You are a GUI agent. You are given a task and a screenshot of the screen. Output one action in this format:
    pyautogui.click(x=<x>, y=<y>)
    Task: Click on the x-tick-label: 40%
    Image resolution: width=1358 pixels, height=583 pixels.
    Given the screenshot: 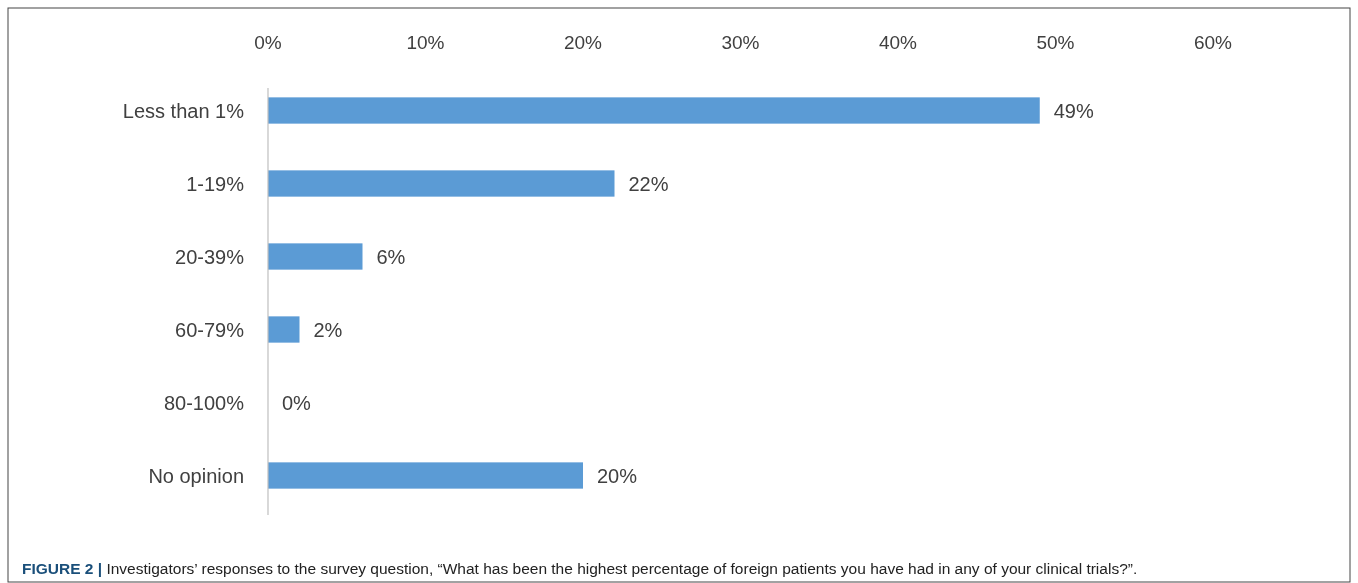 What is the action you would take?
    pyautogui.click(x=898, y=42)
    